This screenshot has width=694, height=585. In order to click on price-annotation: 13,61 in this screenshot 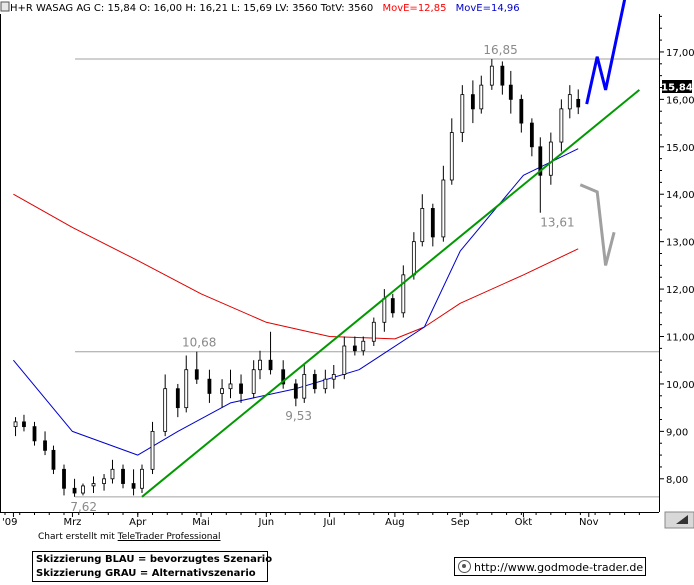, I will do `click(557, 223)`.